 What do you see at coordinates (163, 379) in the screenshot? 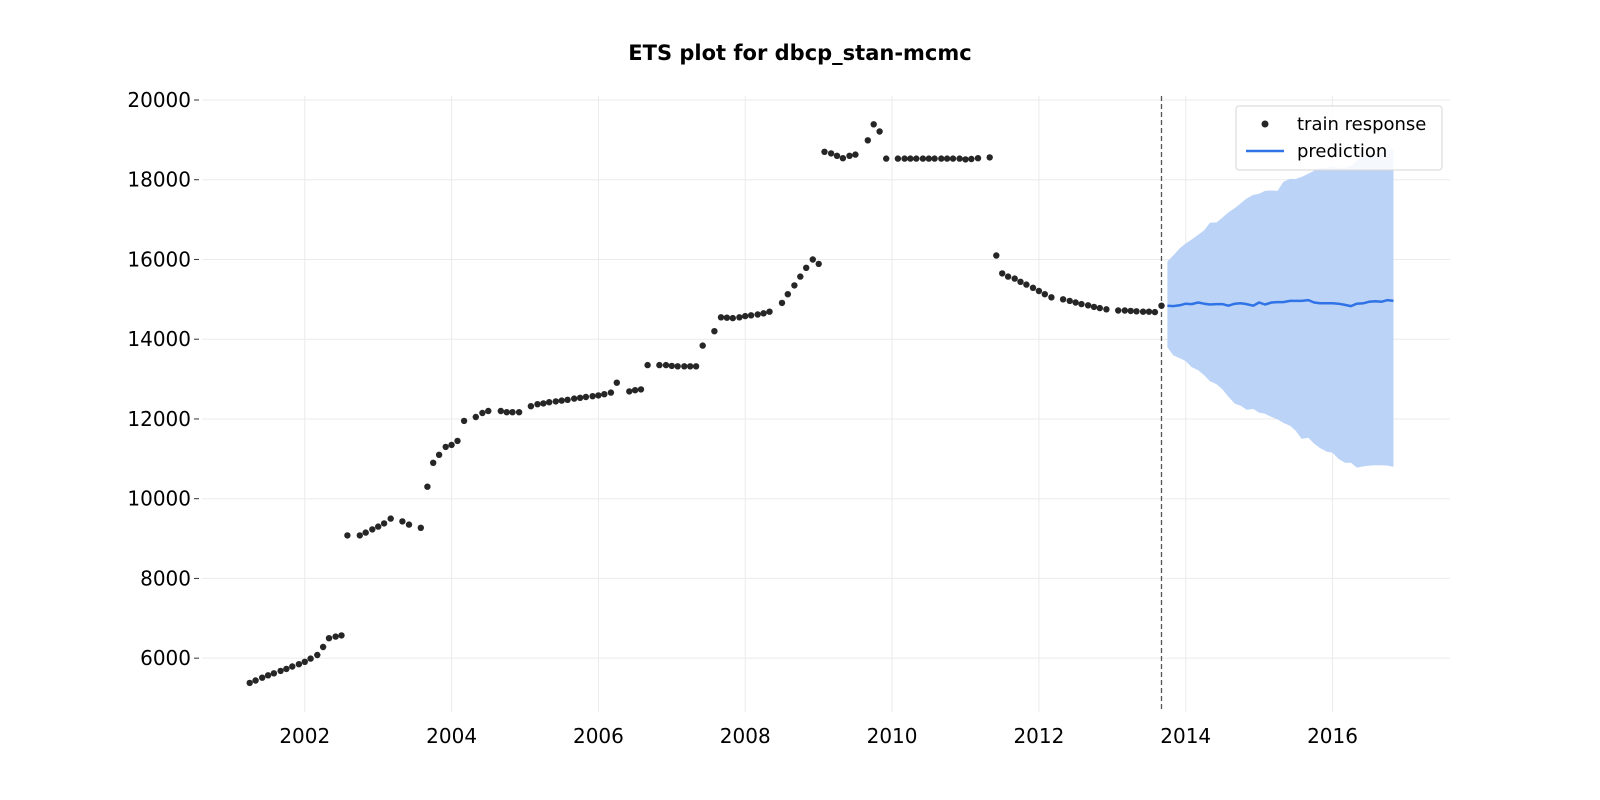
I see `y-axis-ticks: 6000 8000 10000 12000 14000 16000 18000 20000` at bounding box center [163, 379].